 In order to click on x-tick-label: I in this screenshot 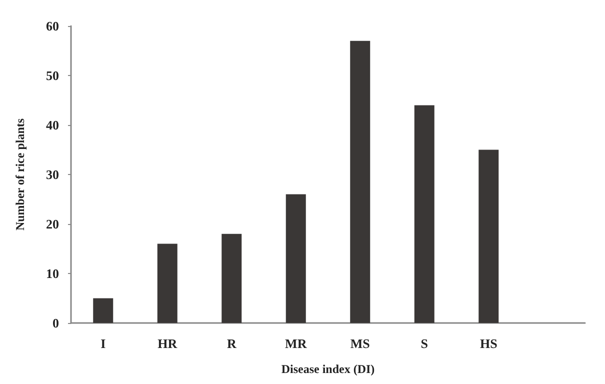, I will do `click(103, 343)`.